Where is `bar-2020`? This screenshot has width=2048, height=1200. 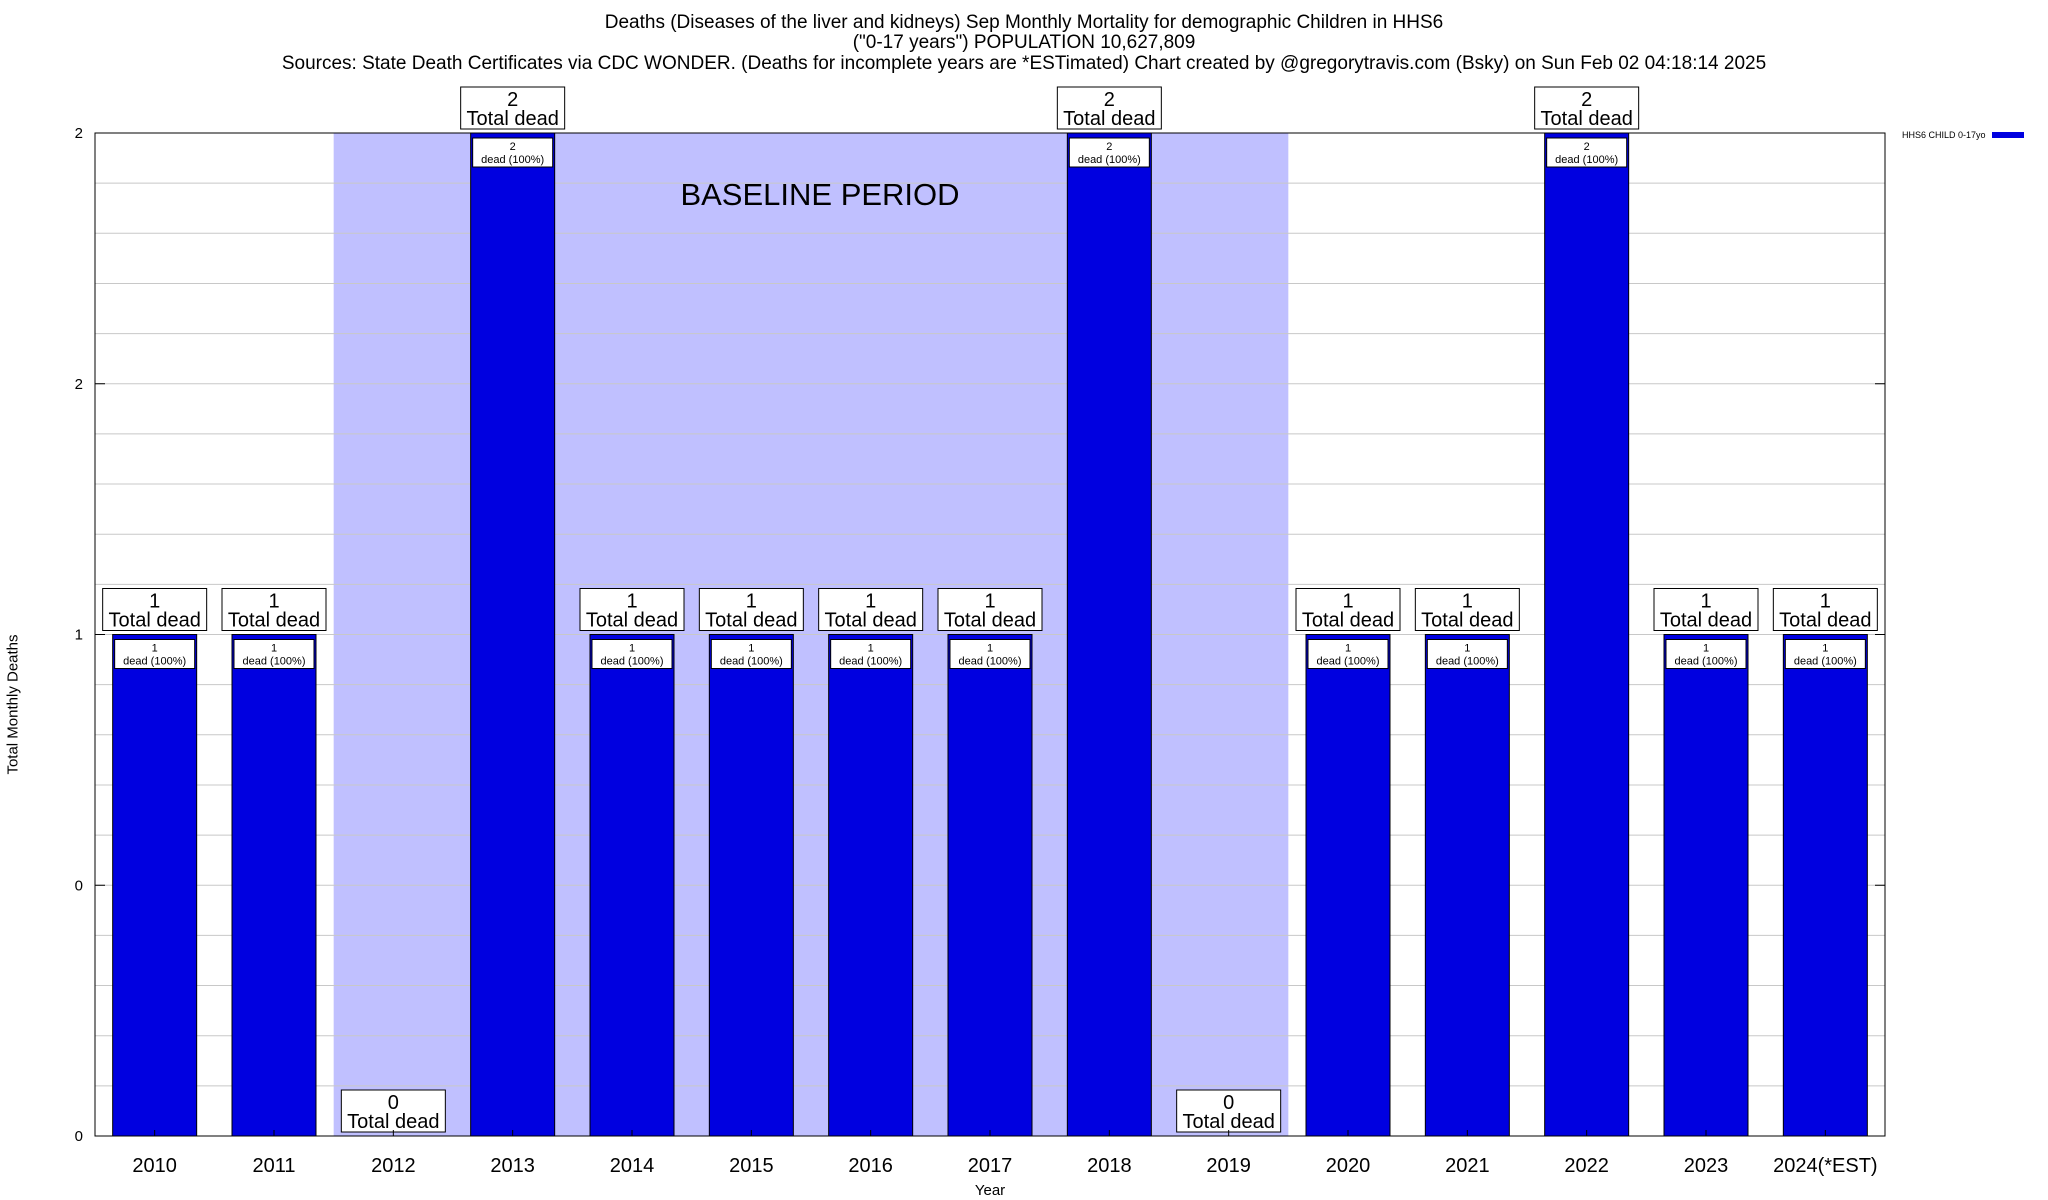 bar-2020 is located at coordinates (1348, 885).